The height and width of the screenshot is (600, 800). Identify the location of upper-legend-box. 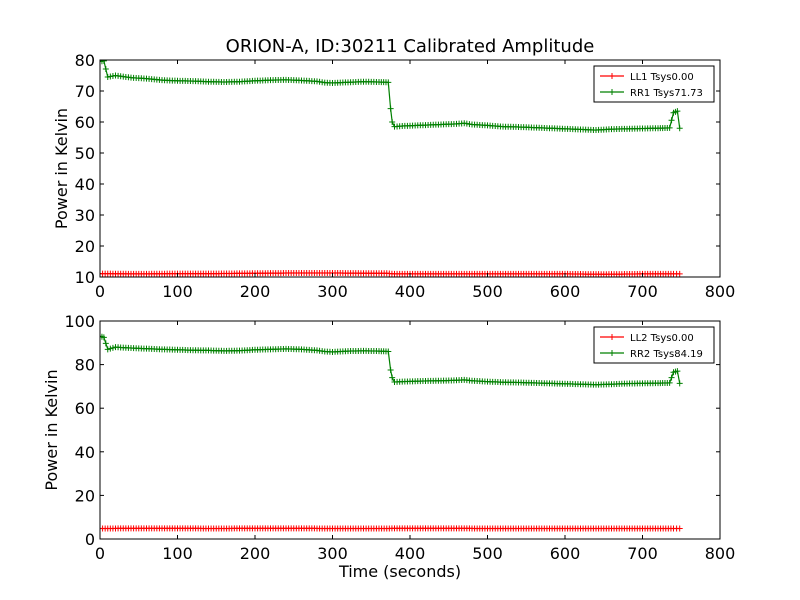
(654, 84).